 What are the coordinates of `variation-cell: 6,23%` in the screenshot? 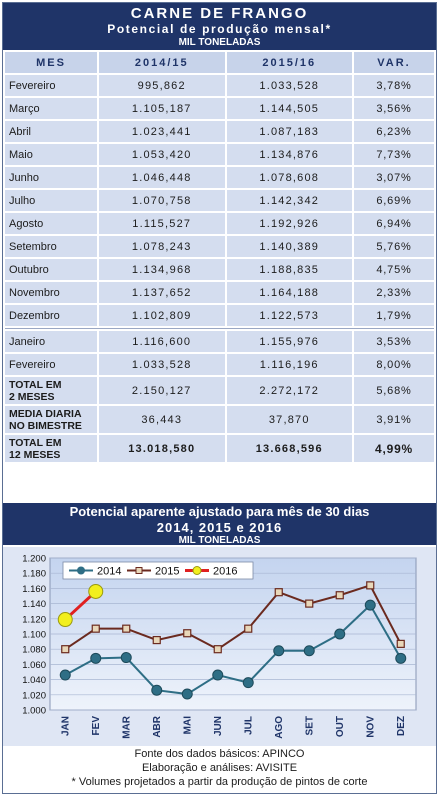 It's located at (394, 131).